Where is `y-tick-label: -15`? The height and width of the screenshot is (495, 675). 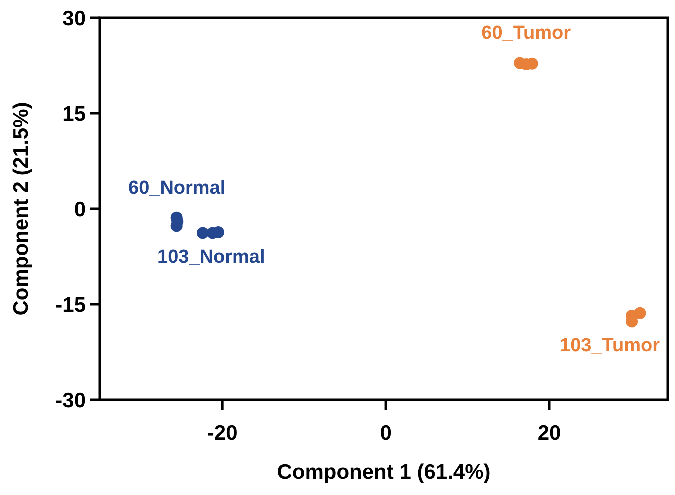
y-tick-label: -15 is located at coordinates (71, 305).